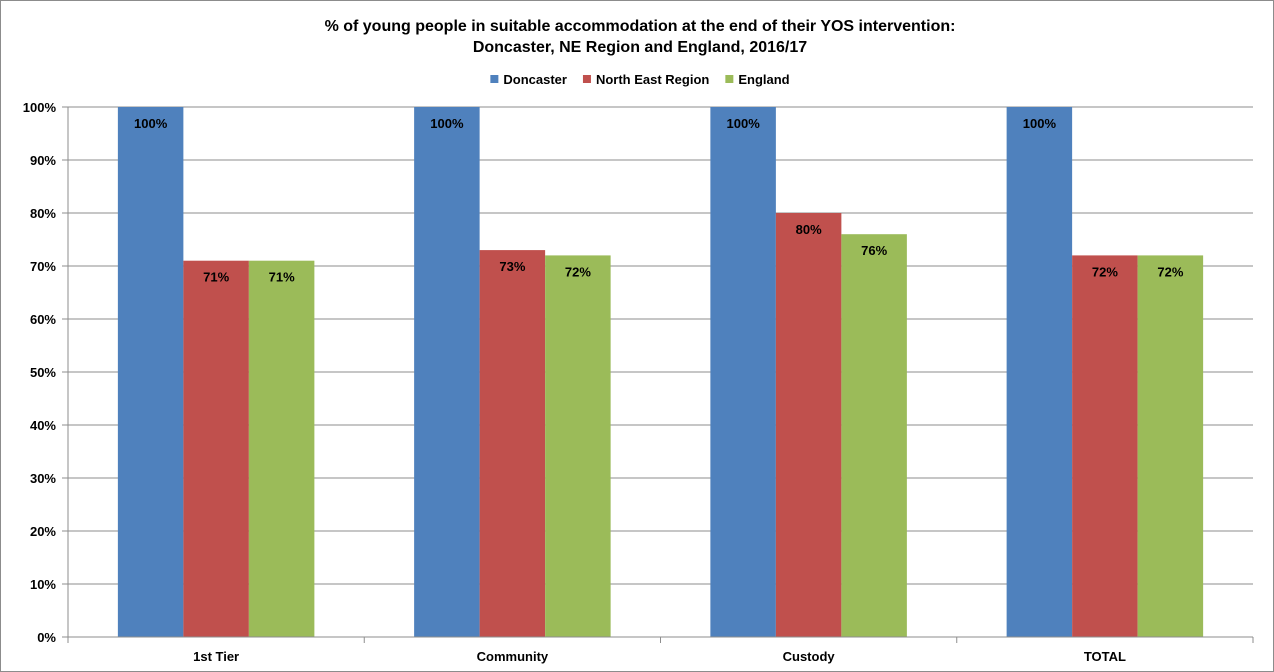 The height and width of the screenshot is (672, 1274). What do you see at coordinates (216, 656) in the screenshot?
I see `x-category-label: 1st Tier` at bounding box center [216, 656].